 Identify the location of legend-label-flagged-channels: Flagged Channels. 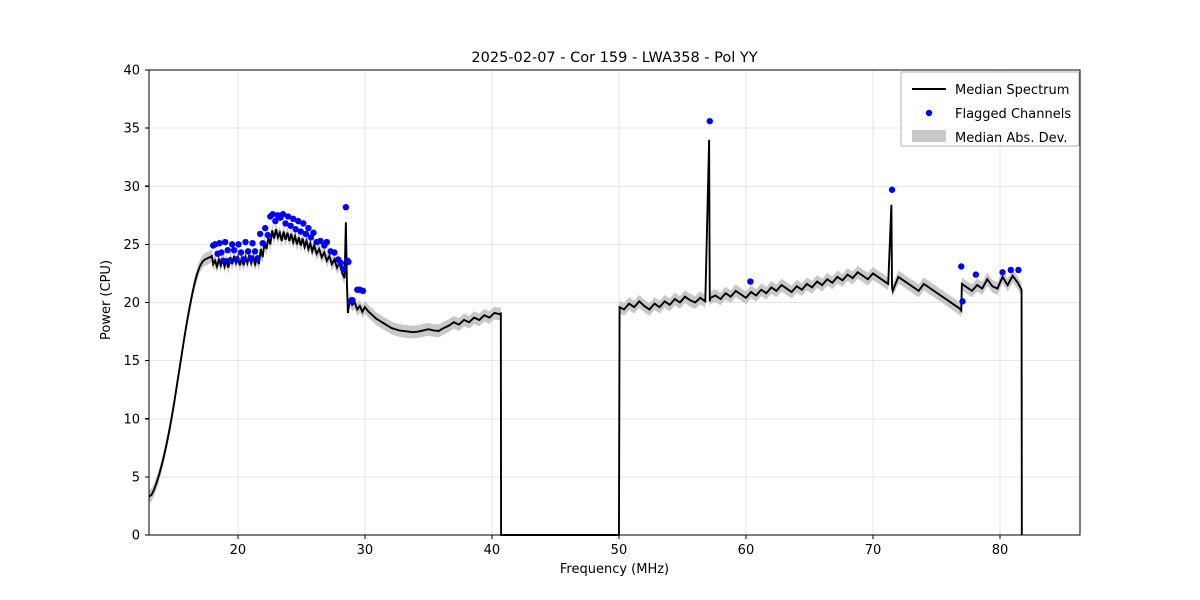
(1013, 114).